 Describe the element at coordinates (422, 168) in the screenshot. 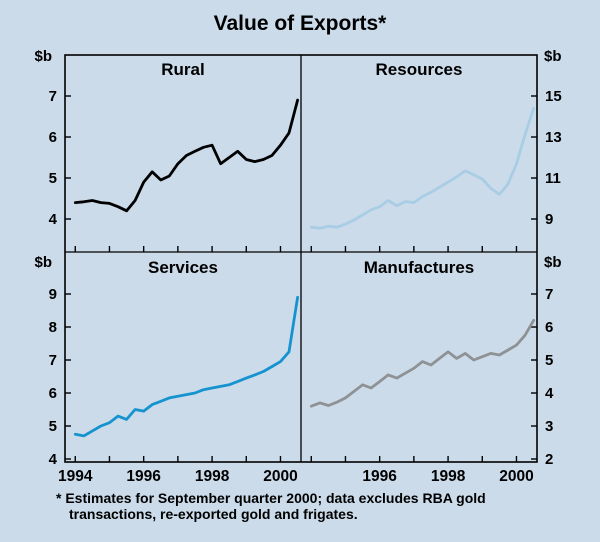

I see `resources-series-line` at that location.